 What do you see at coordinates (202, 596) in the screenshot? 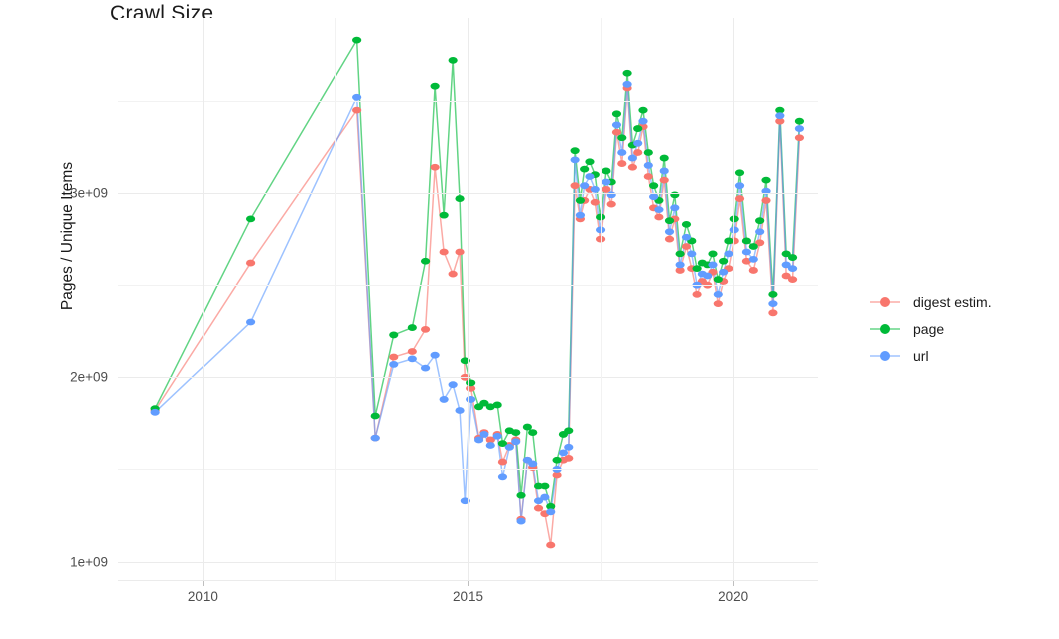
I see `x-axis-tick-label: 2010` at bounding box center [202, 596].